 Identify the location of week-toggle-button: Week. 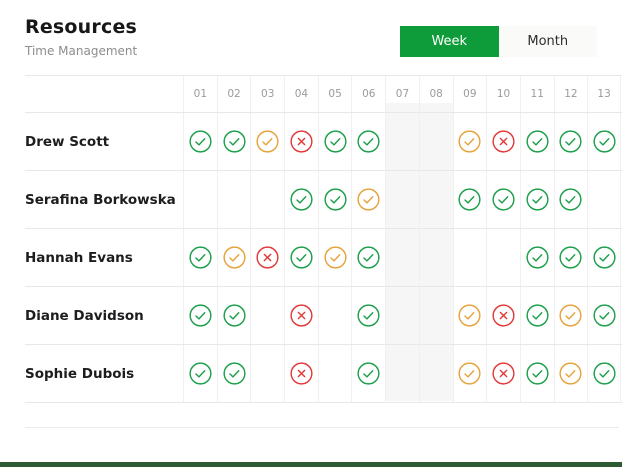
(449, 41).